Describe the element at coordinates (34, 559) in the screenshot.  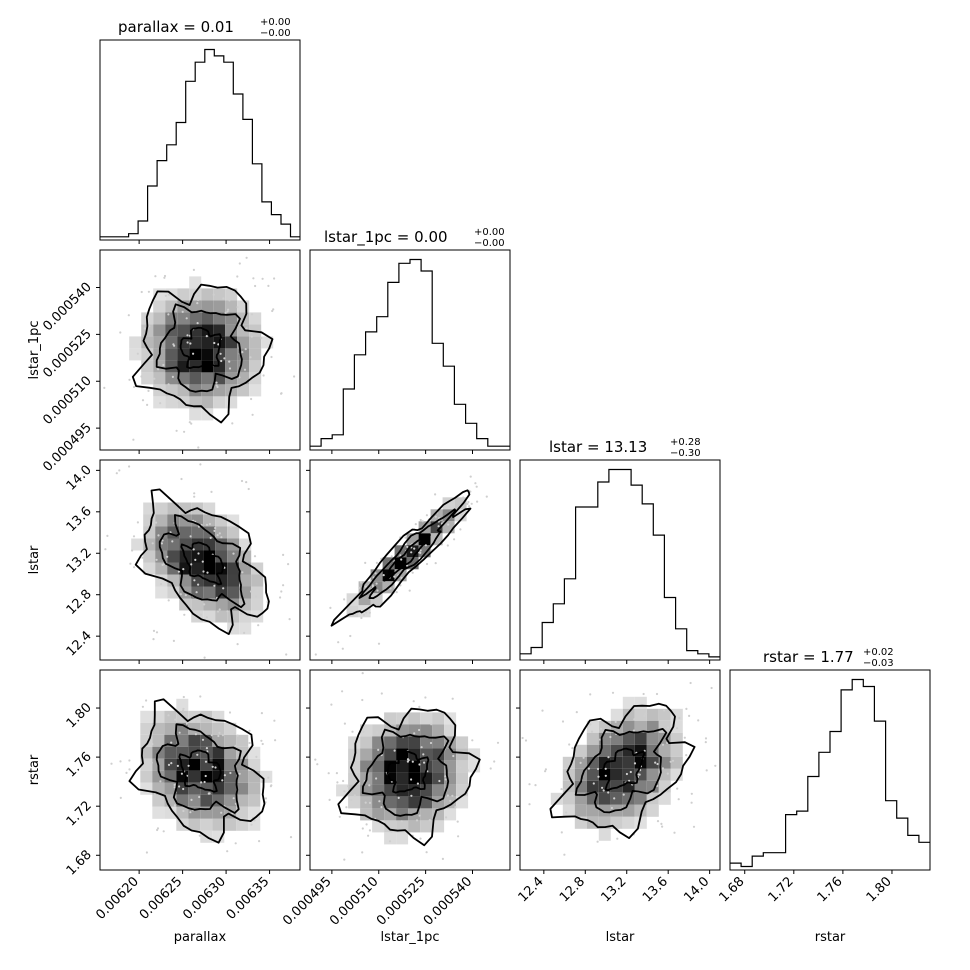
I see `ylabel-lstar: lstar` at that location.